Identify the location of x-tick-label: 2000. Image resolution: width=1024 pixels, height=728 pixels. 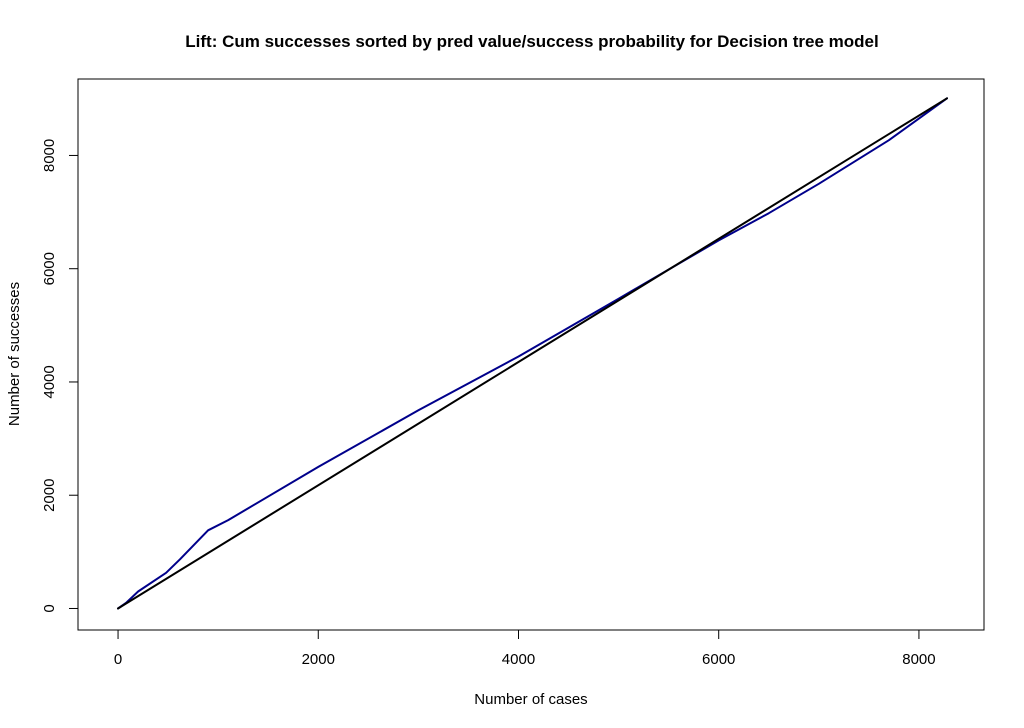
(318, 659).